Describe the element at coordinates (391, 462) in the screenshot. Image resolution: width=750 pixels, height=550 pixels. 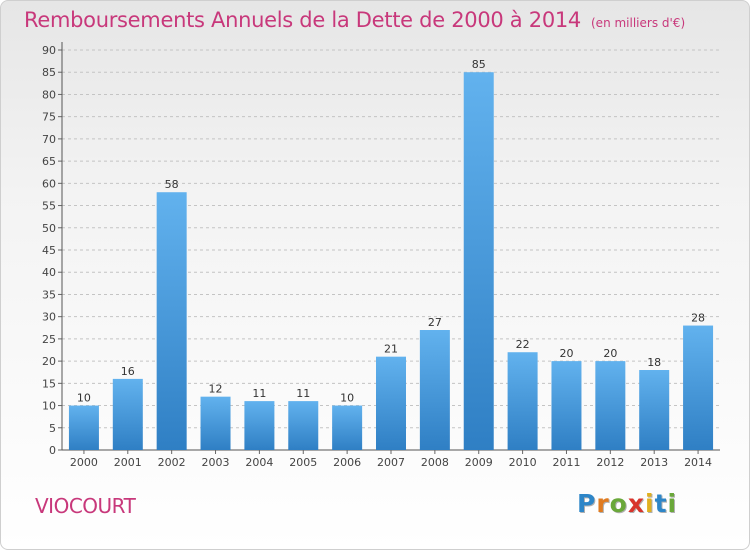
I see `x-tick-label: 2007` at that location.